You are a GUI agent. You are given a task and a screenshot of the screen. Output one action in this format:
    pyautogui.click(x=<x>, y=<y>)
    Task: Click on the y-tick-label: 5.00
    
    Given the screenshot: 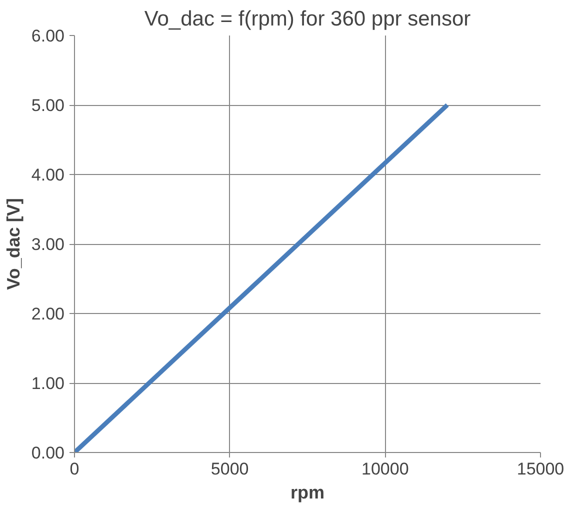 What is the action you would take?
    pyautogui.click(x=48, y=105)
    